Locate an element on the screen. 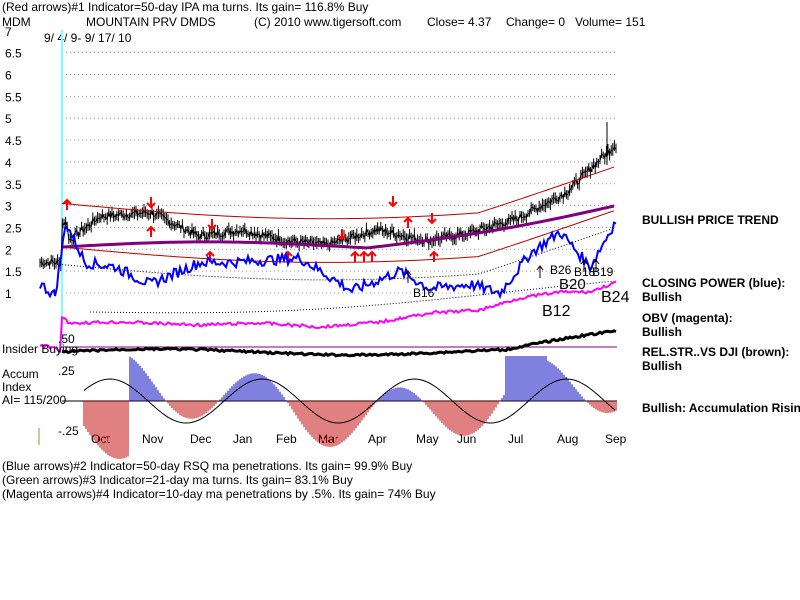  y-tick-label: 4.5 is located at coordinates (13, 141).